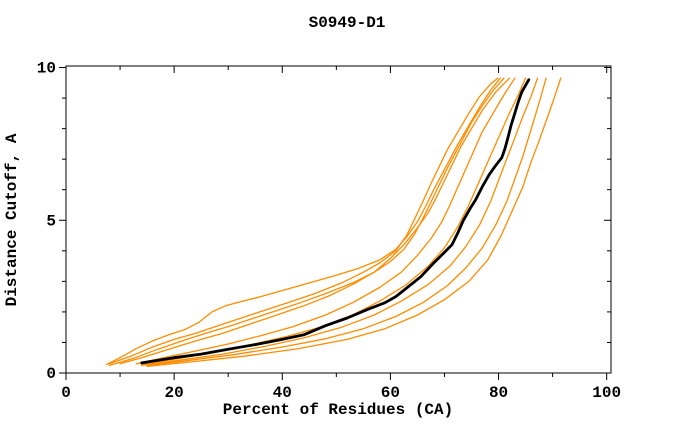  Describe the element at coordinates (51, 221) in the screenshot. I see `y-tick-label: 5` at that location.